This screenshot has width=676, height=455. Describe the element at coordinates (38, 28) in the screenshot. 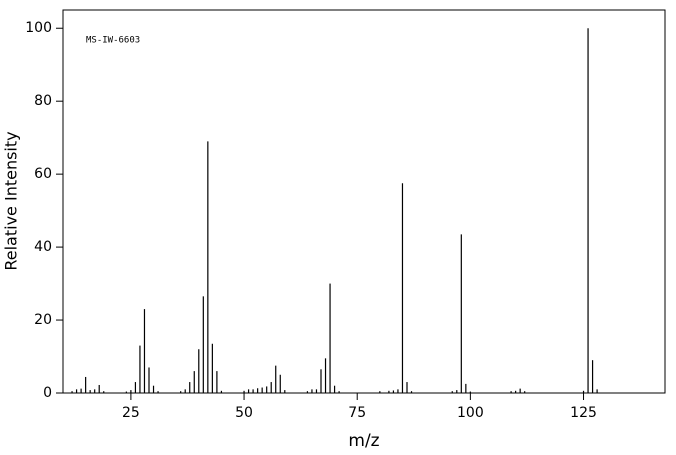

I see `y-tick-label: 100` at that location.